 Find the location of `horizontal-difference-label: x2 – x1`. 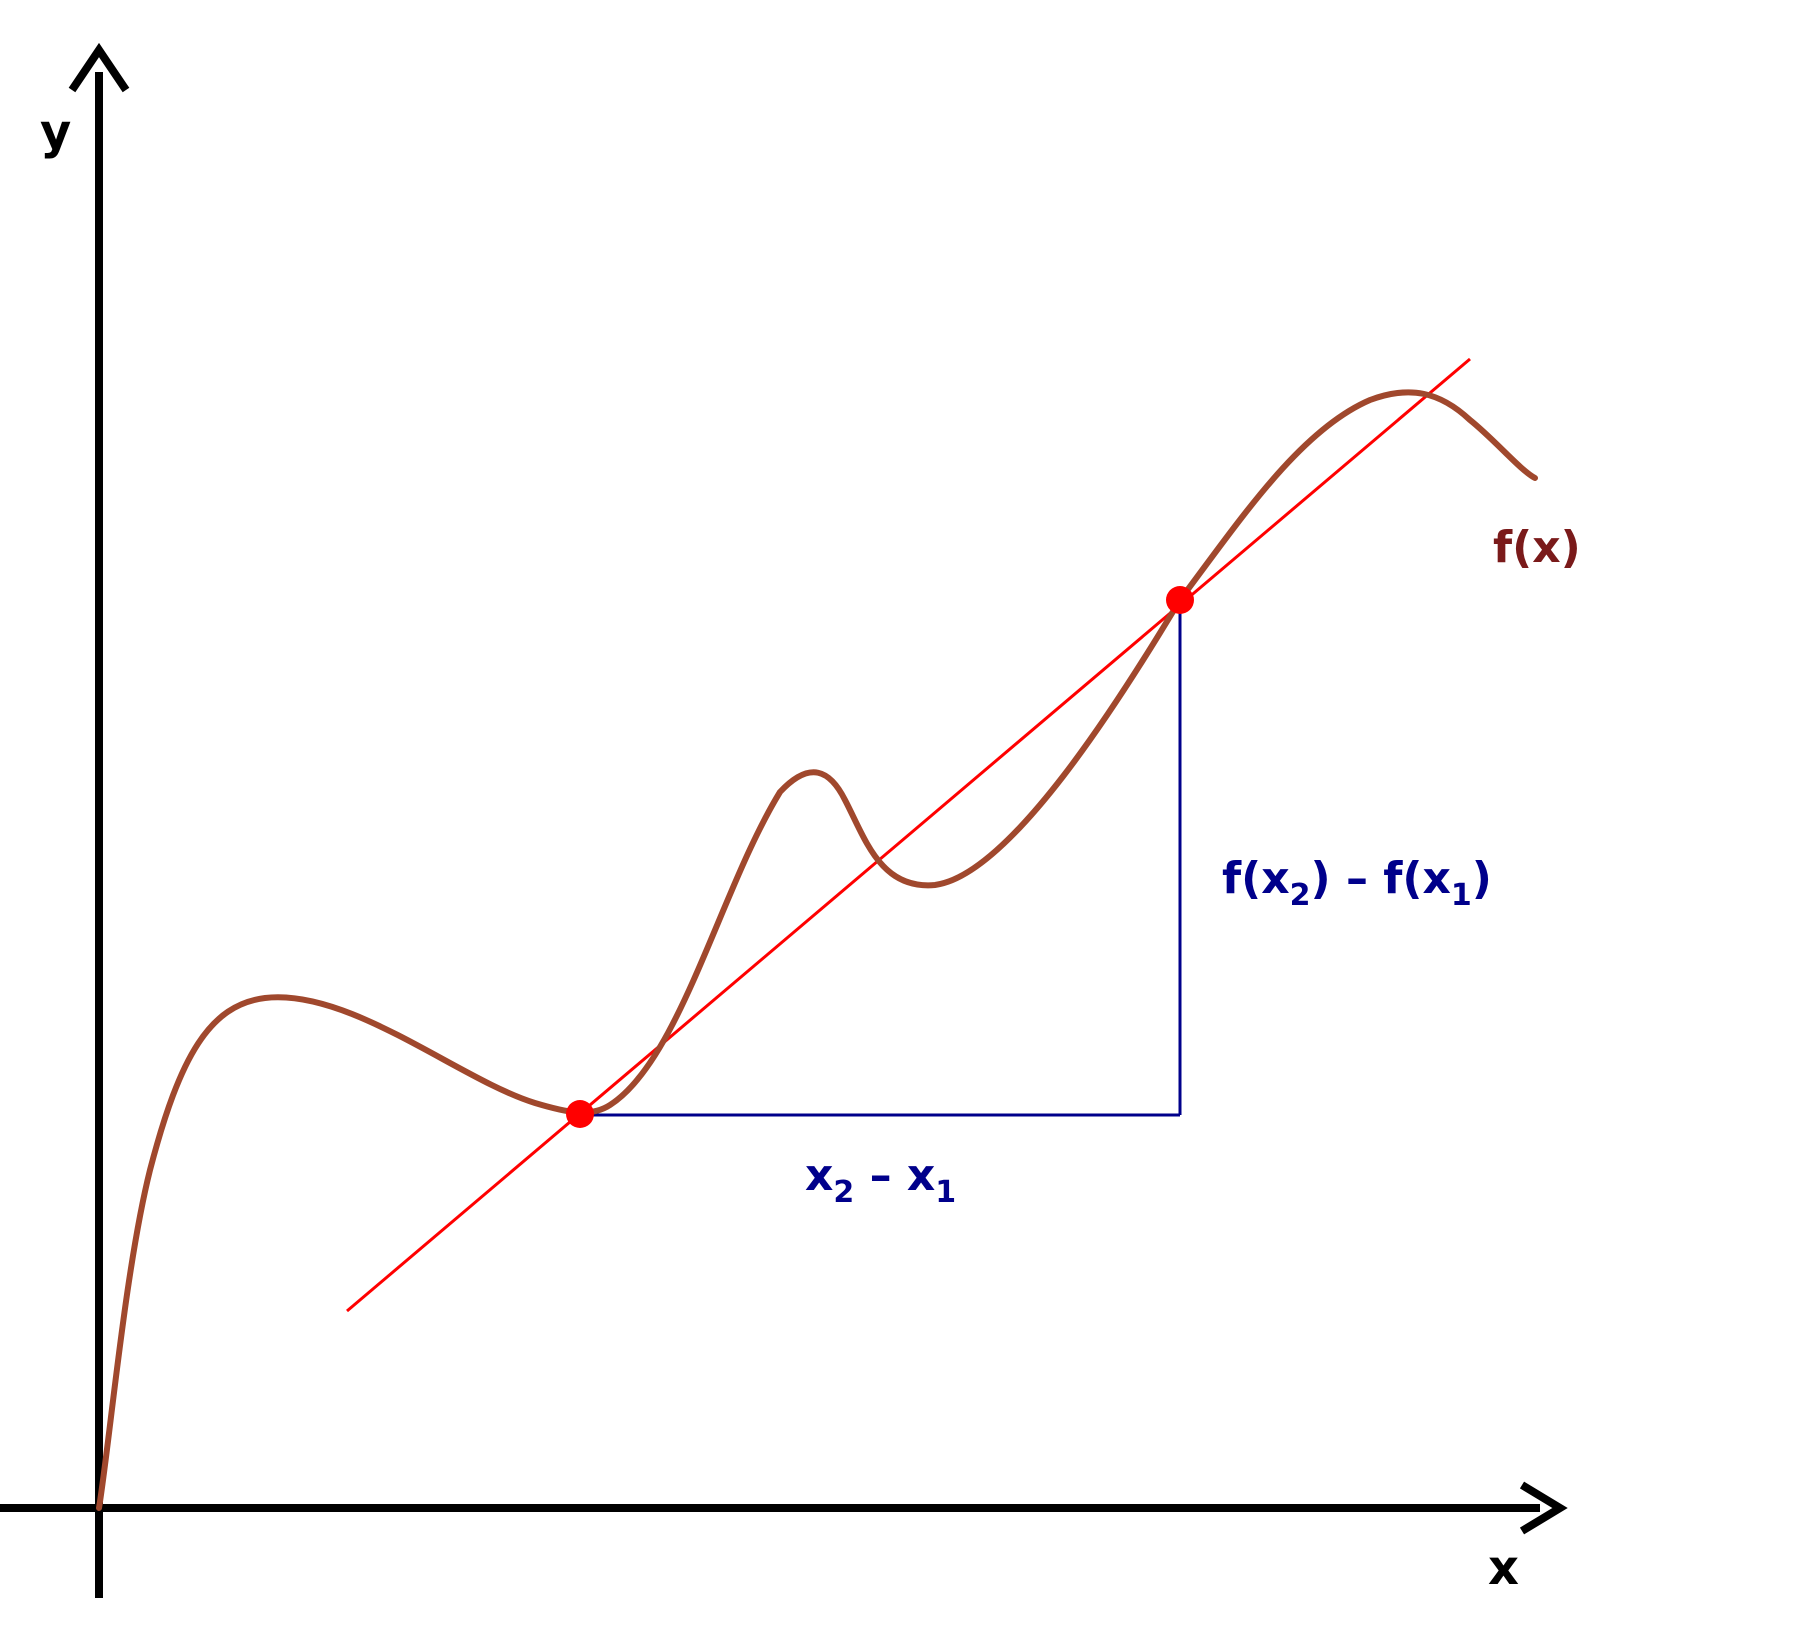

horizontal-difference-label: x2 – x1 is located at coordinates (880, 1180).